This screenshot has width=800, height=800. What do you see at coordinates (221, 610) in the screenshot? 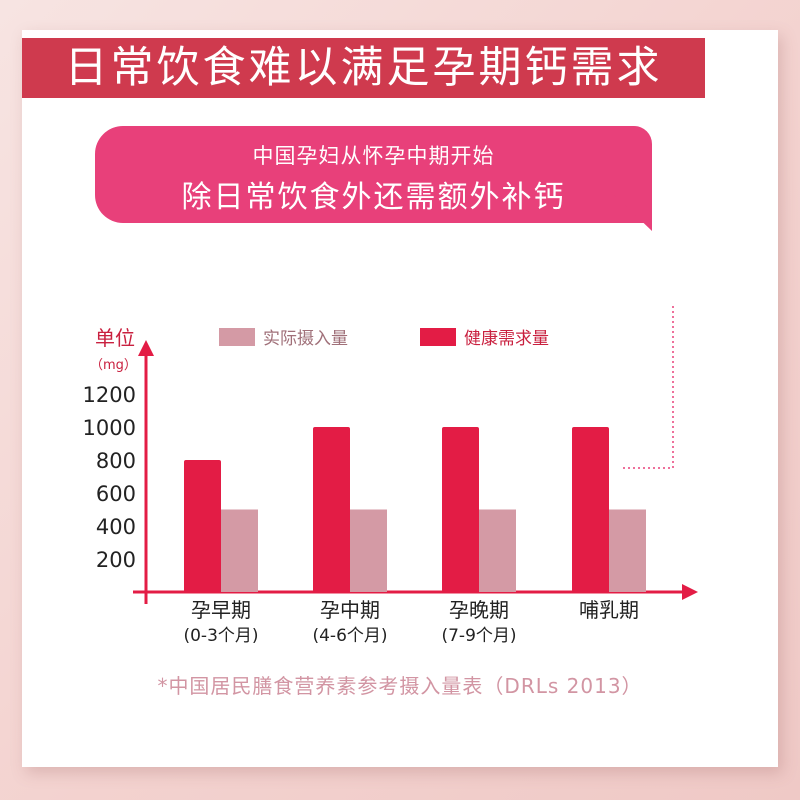
I see `x-category-label: 孕早期` at bounding box center [221, 610].